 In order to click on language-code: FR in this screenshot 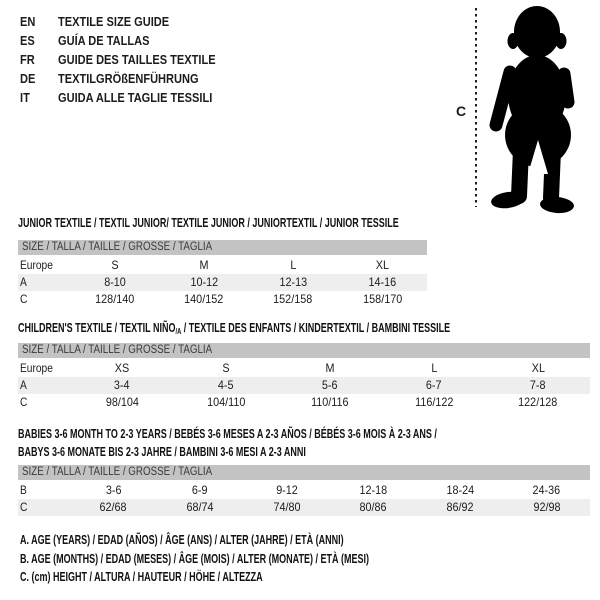, I will do `click(27, 59)`.